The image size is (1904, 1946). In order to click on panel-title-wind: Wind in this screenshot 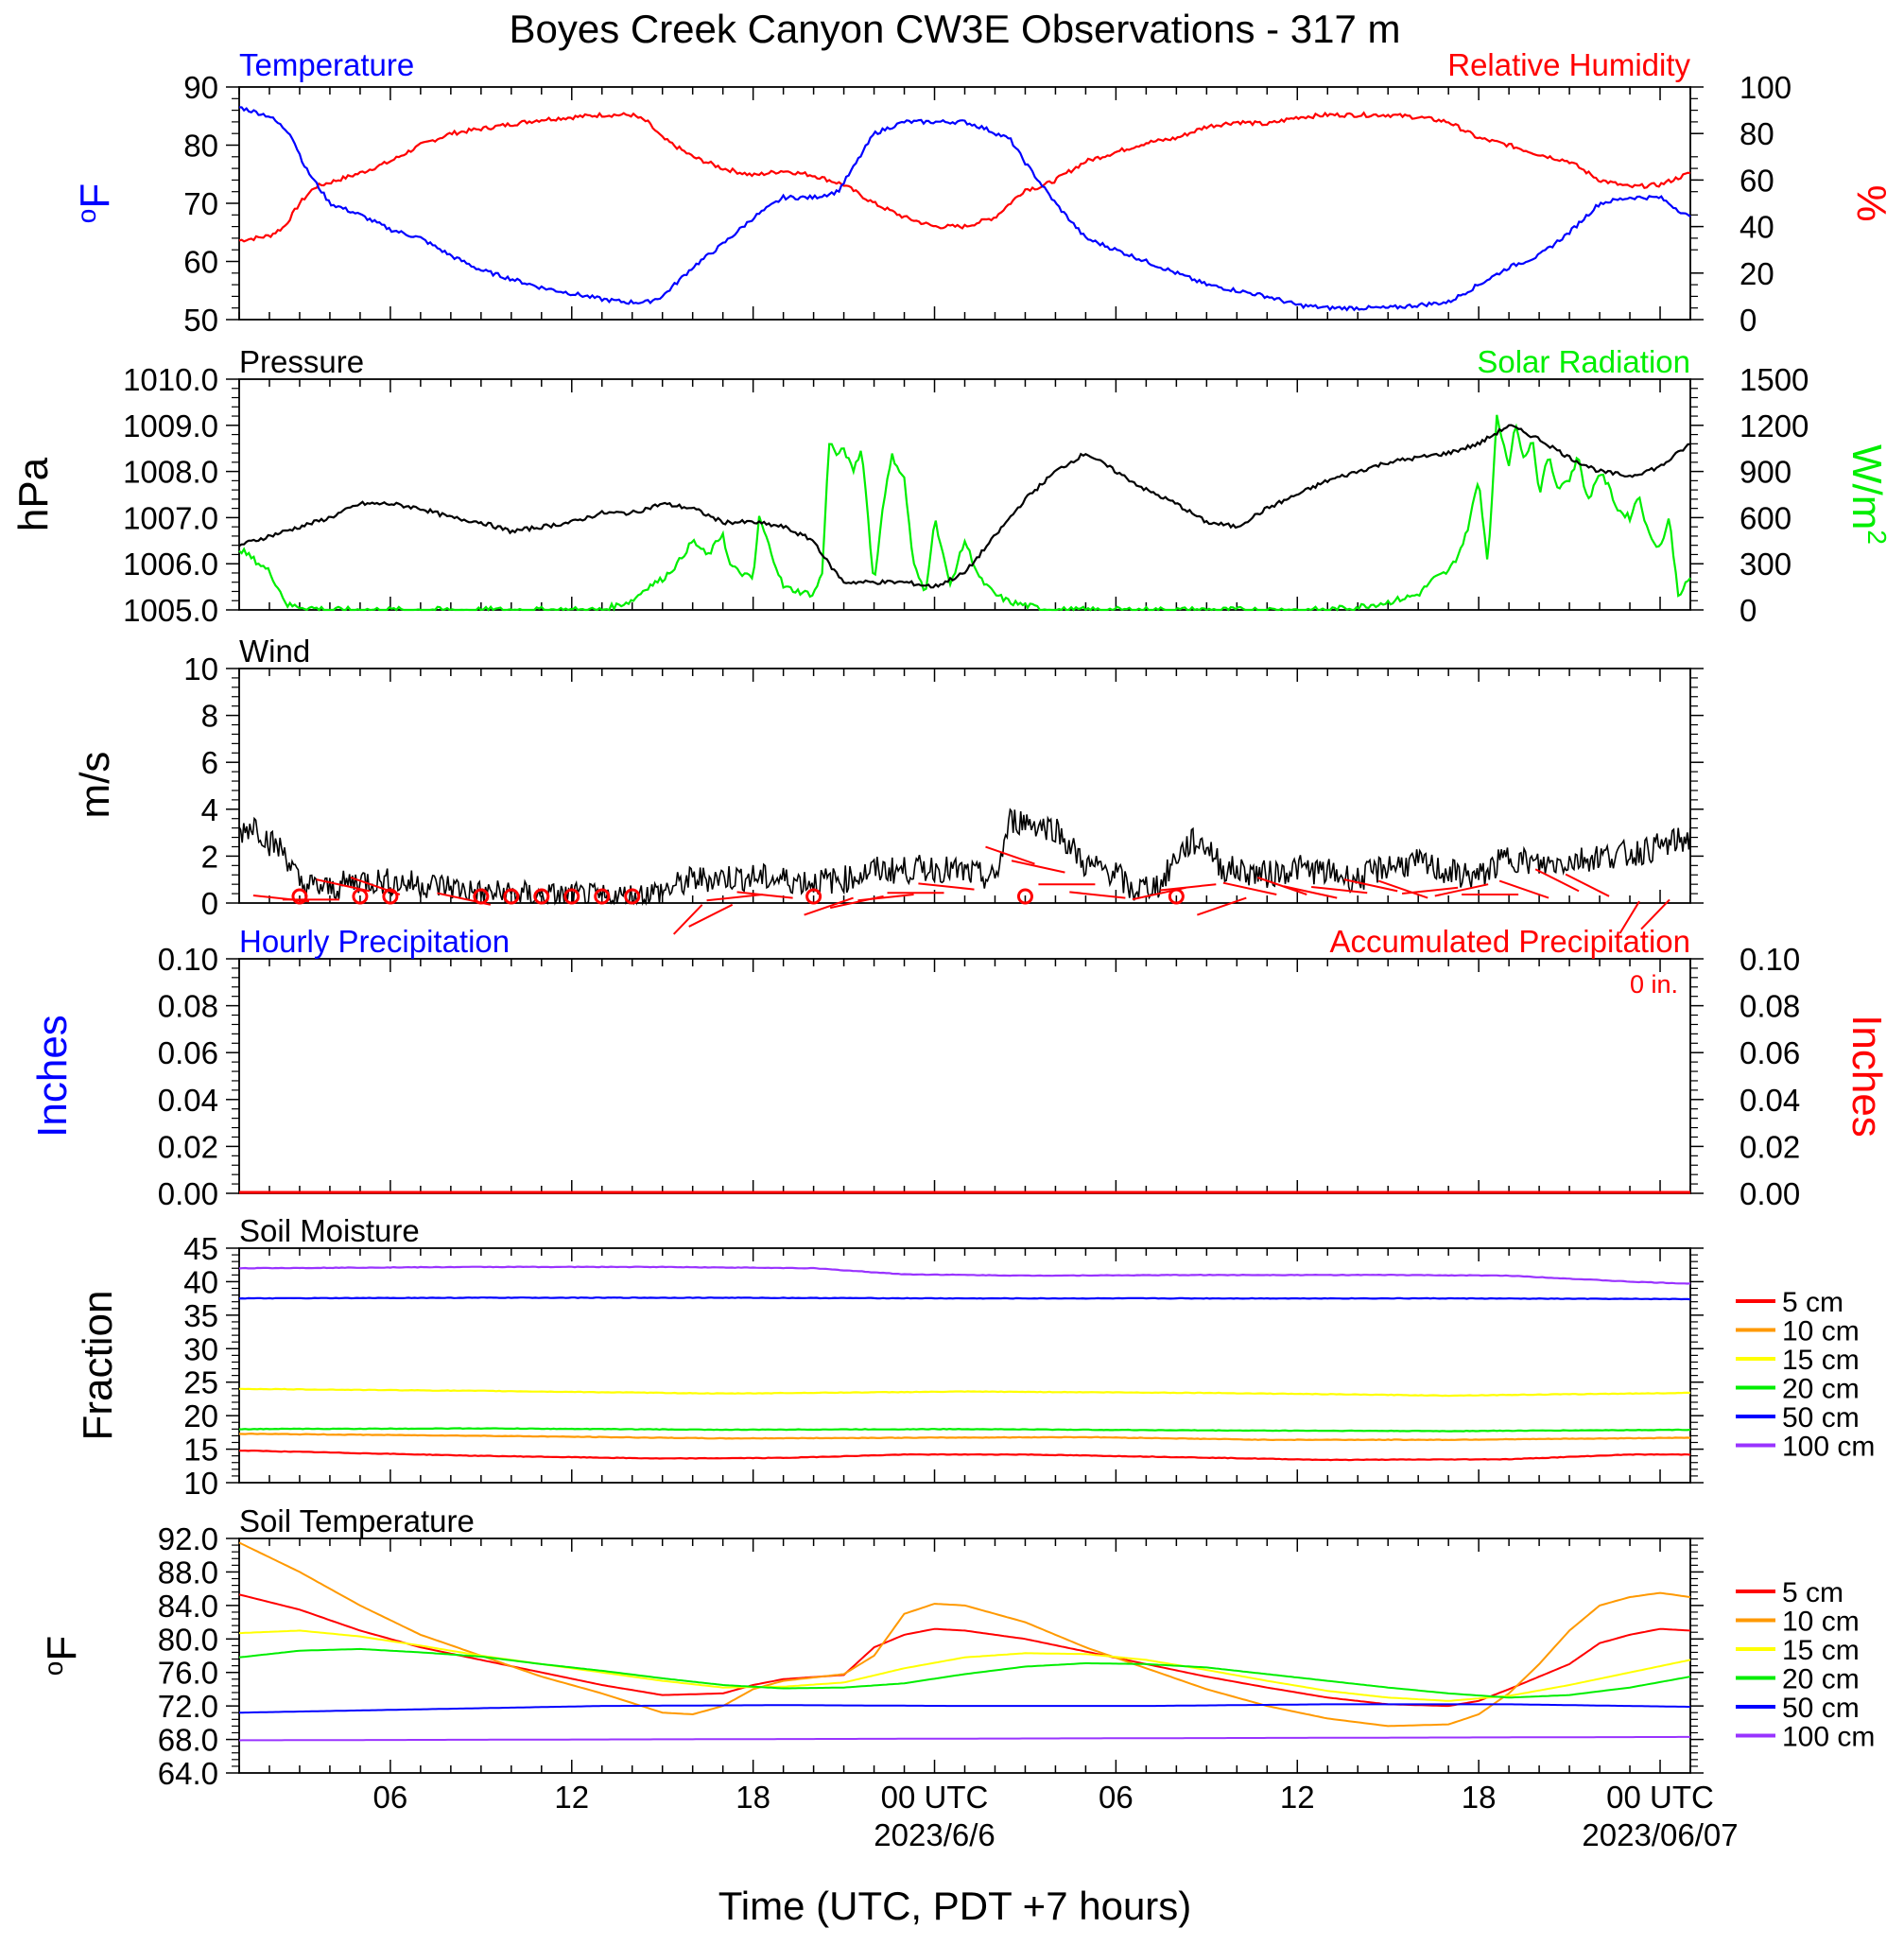, I will do `click(275, 651)`.